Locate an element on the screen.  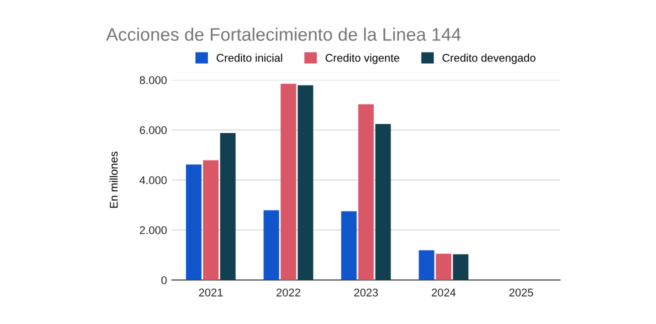
x-tick-label: 2025 is located at coordinates (521, 292).